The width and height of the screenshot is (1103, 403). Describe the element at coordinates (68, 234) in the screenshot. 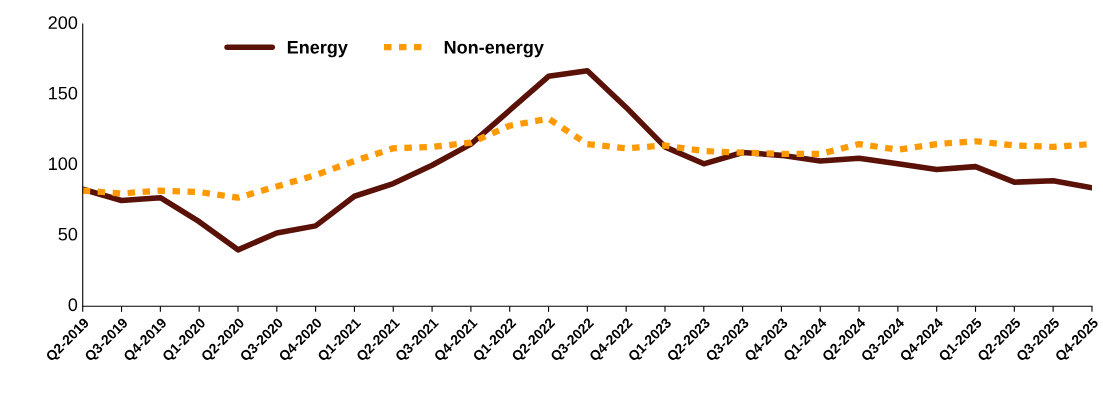

I see `y-tick-label: 50` at that location.